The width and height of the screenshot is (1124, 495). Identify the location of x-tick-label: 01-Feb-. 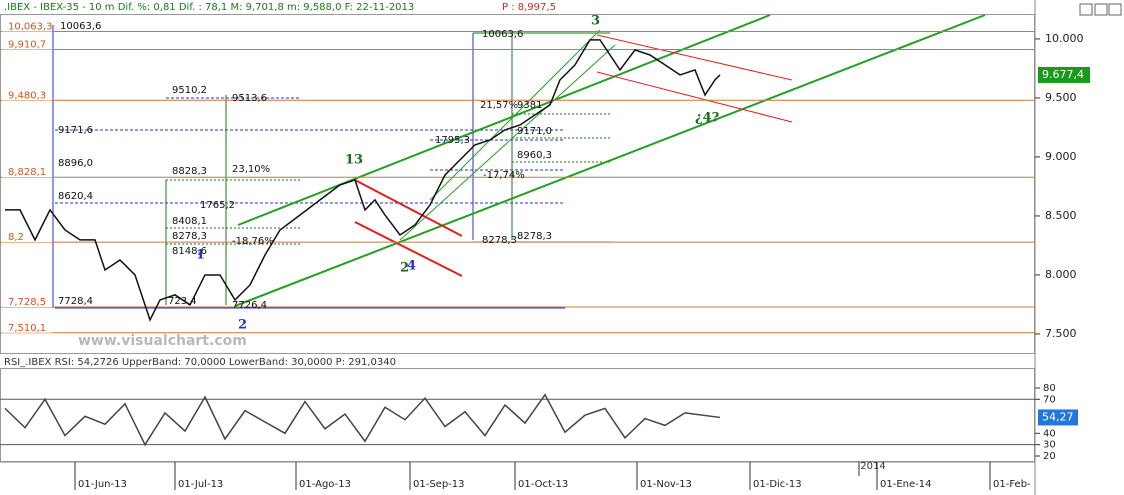
(1012, 484).